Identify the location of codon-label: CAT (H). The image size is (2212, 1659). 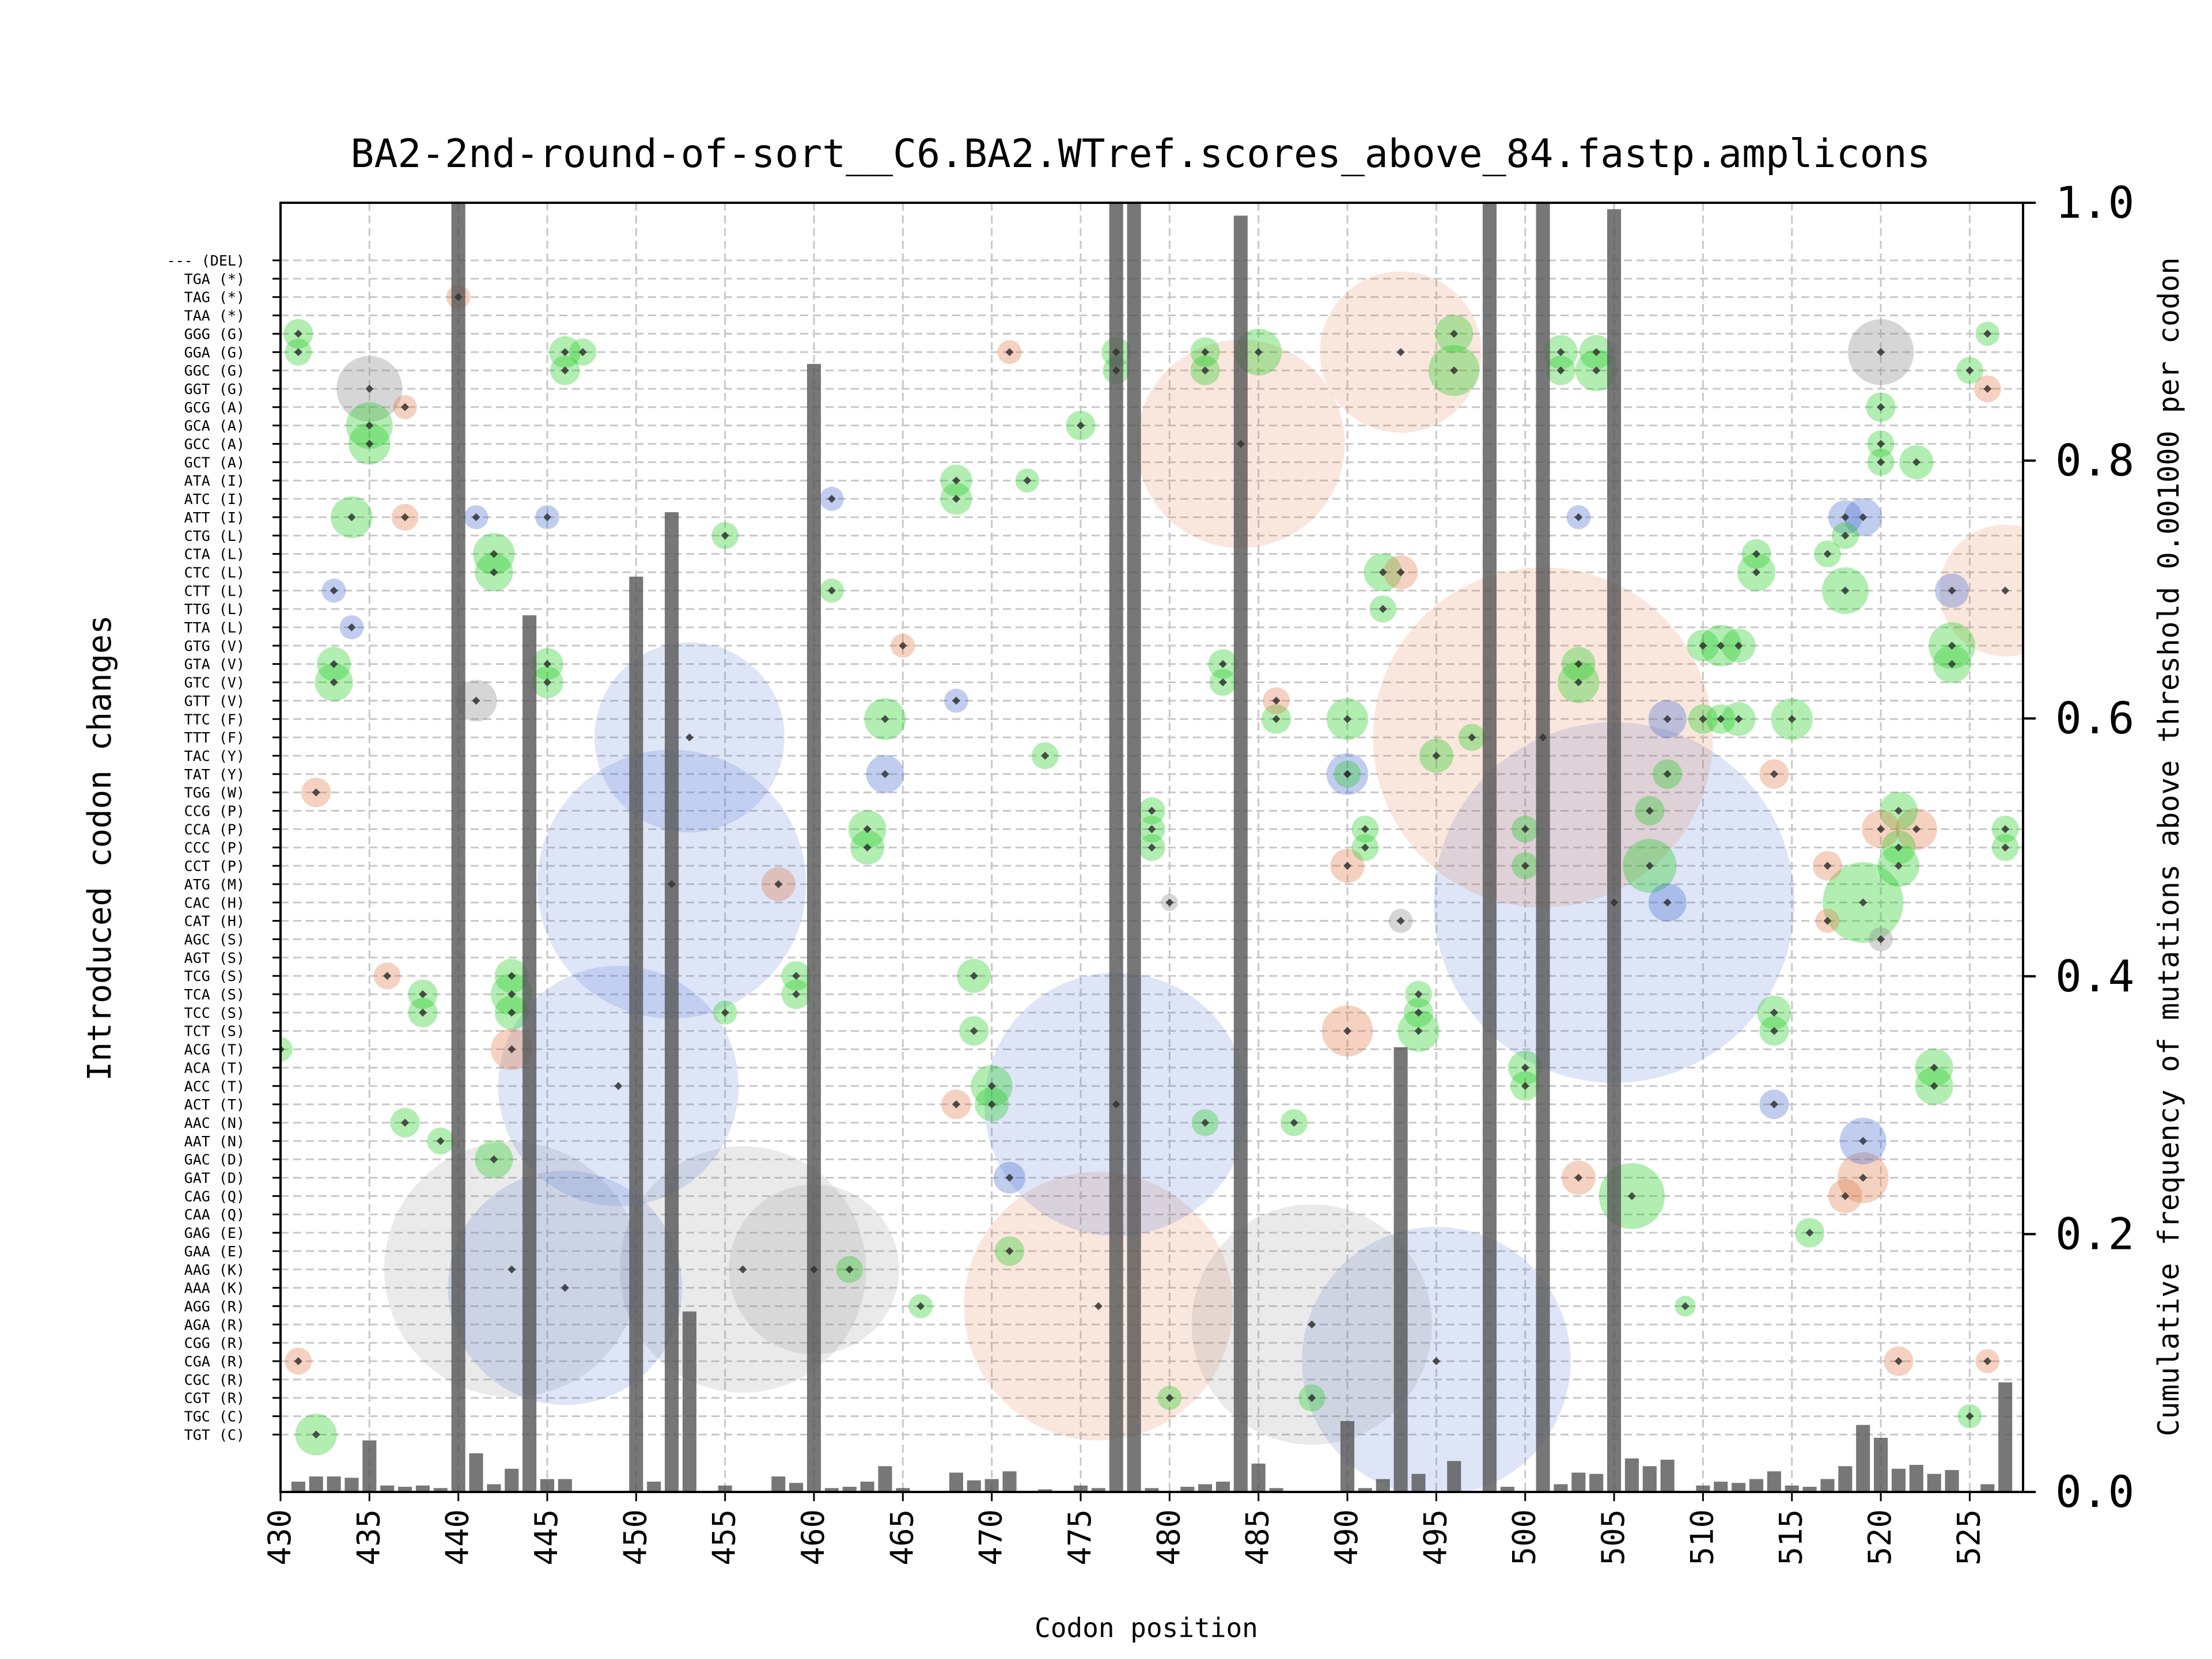
(214, 921).